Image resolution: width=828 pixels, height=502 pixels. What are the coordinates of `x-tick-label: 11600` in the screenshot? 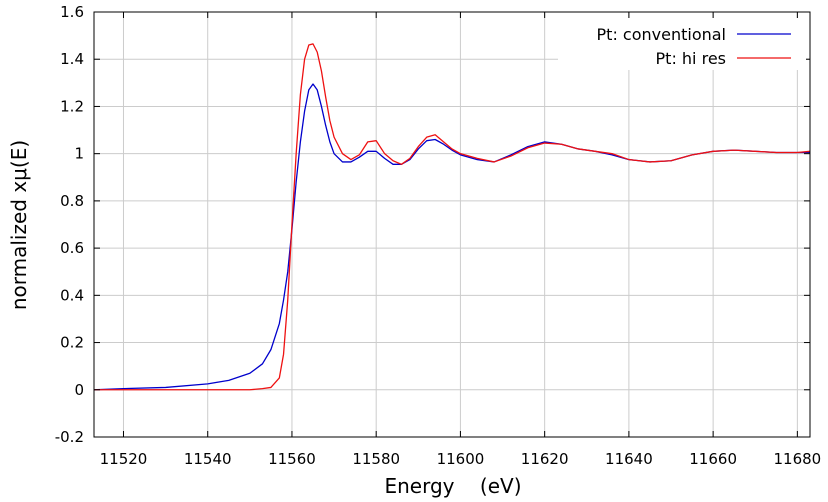 It's located at (461, 459).